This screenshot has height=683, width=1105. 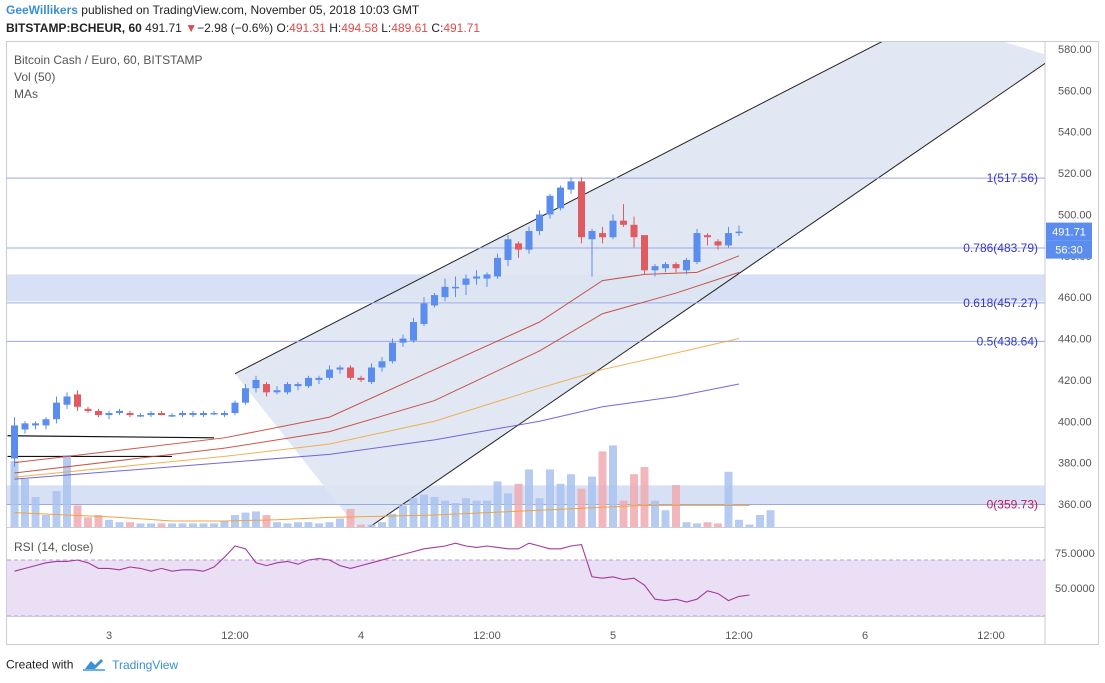 What do you see at coordinates (865, 636) in the screenshot?
I see `x-tick-label: 6` at bounding box center [865, 636].